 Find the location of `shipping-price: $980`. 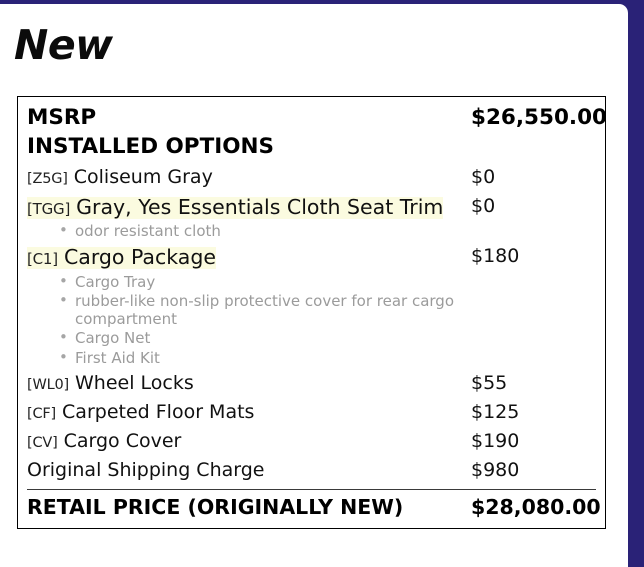

shipping-price: $980 is located at coordinates (495, 469).